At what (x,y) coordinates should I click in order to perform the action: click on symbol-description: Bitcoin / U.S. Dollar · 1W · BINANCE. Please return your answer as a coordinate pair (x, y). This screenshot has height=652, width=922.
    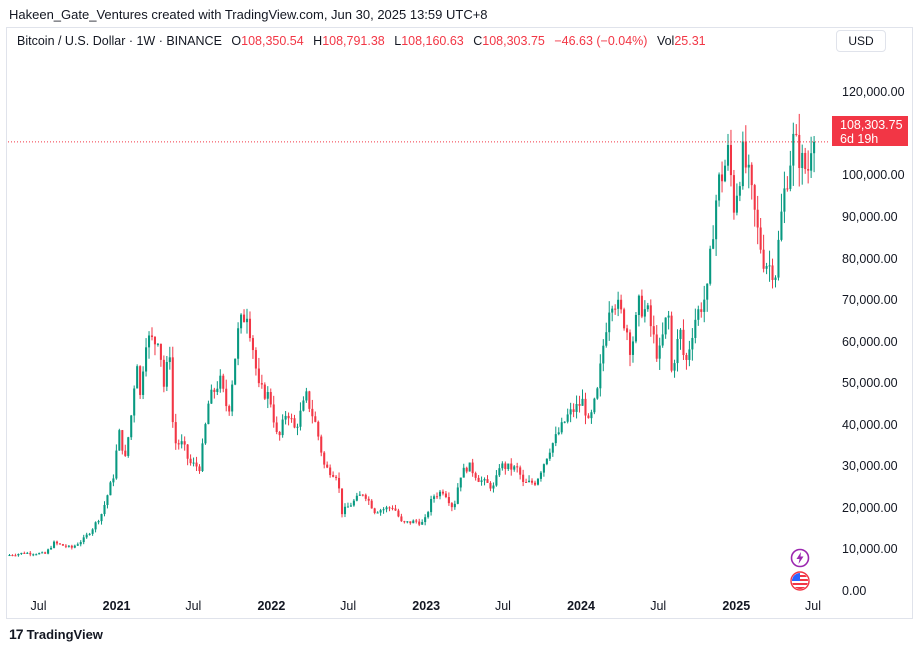
    Looking at the image, I should click on (119, 41).